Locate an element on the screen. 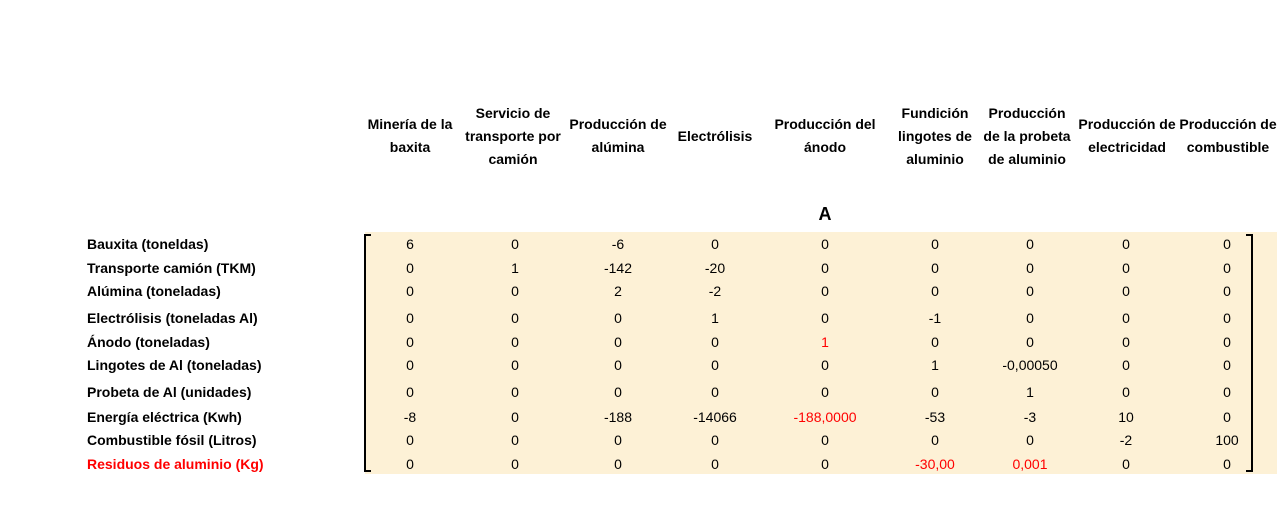  matrix-cell: 2 is located at coordinates (618, 291).